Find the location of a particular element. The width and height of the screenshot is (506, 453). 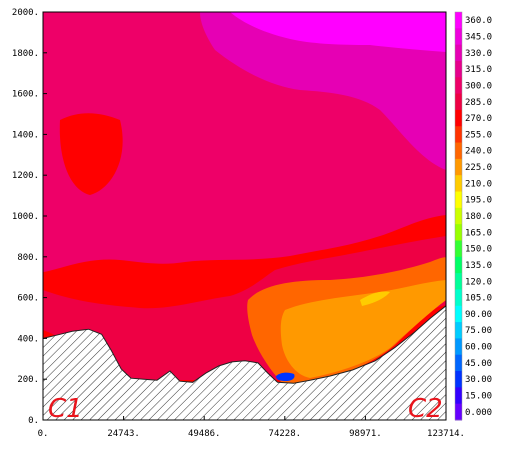

colorbar-label: 135.0 is located at coordinates (478, 266).